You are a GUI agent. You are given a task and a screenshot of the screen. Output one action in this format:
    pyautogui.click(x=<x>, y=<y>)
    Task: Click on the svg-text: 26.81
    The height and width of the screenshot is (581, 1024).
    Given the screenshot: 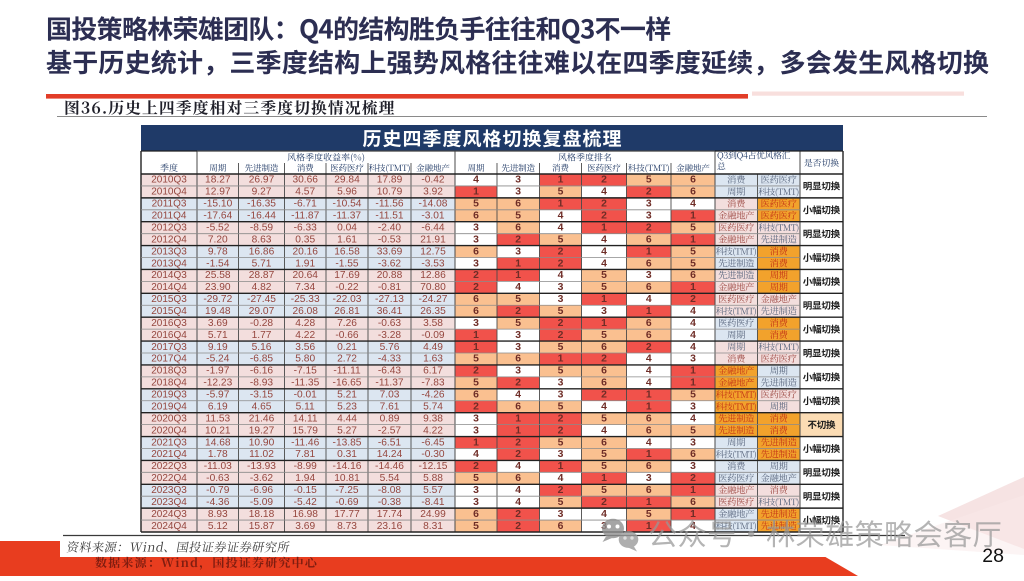 What is the action you would take?
    pyautogui.click(x=347, y=311)
    